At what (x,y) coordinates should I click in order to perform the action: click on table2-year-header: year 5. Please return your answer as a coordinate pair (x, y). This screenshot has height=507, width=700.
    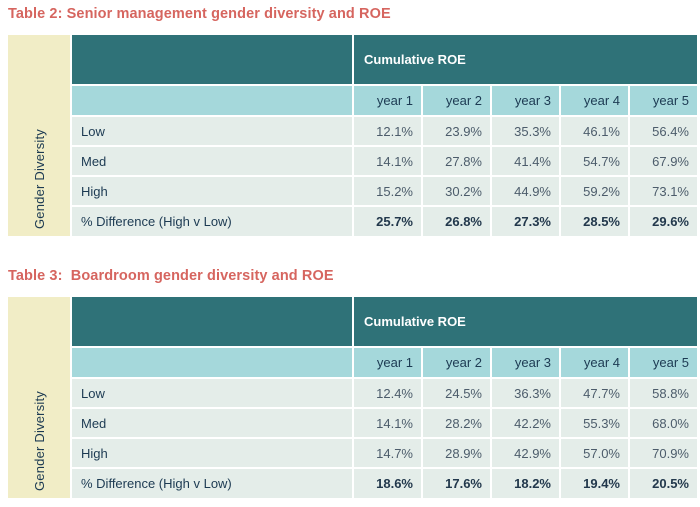
    Looking at the image, I should click on (663, 100).